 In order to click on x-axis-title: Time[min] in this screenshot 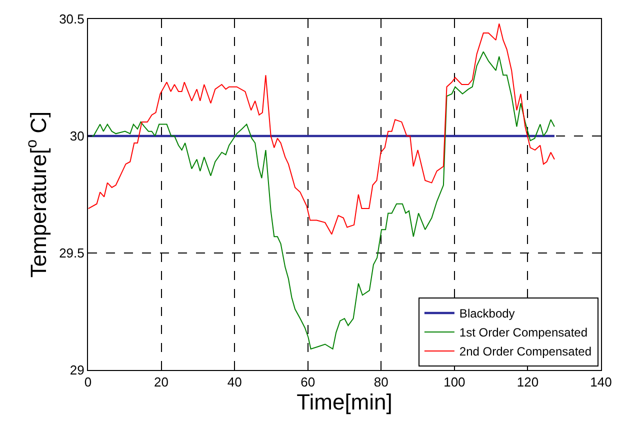, I will do `click(344, 402)`.